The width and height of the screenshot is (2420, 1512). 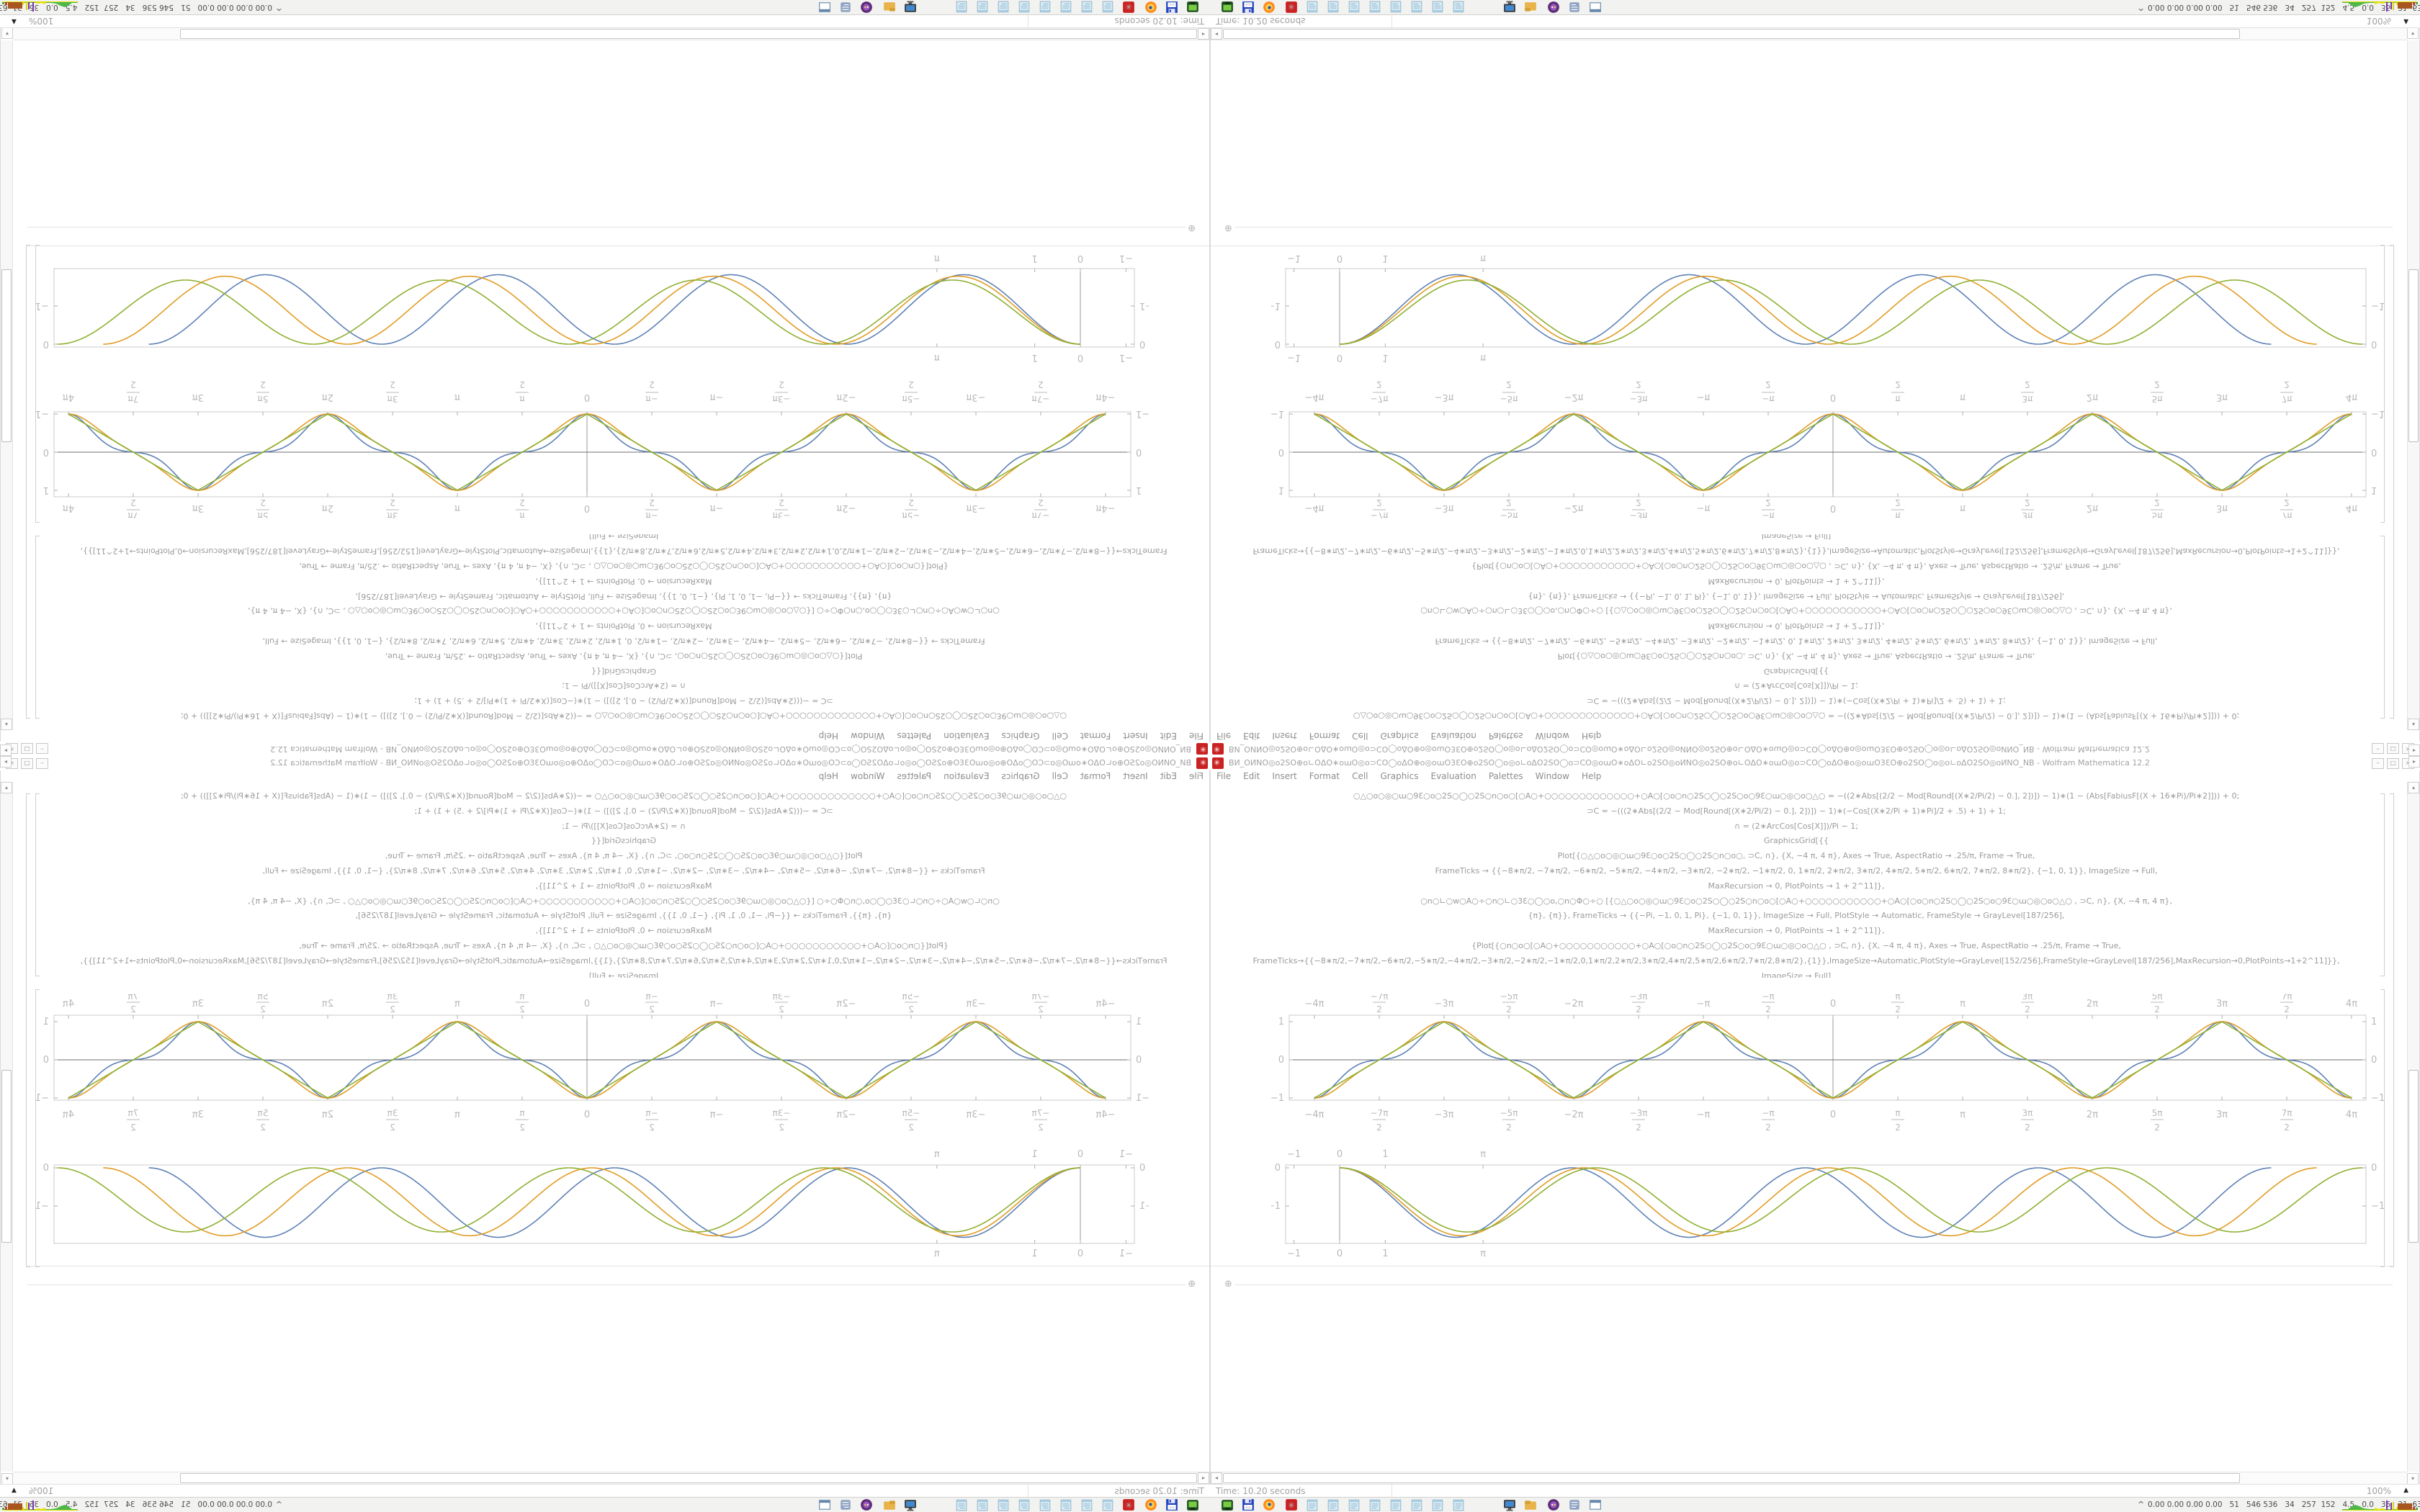 What do you see at coordinates (41, 21) in the screenshot?
I see `magnification-label: 100%` at bounding box center [41, 21].